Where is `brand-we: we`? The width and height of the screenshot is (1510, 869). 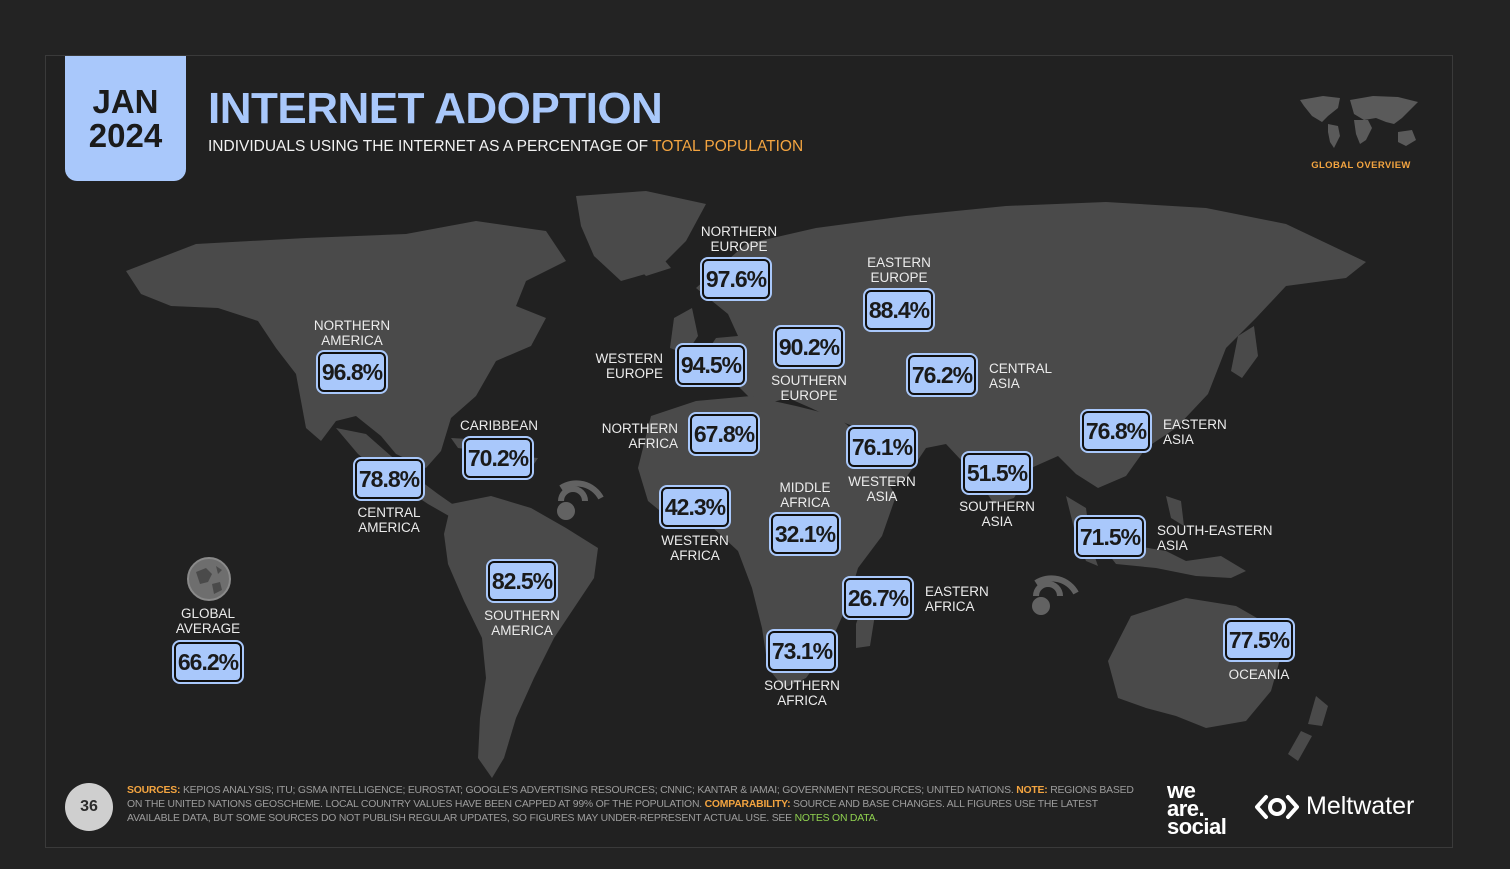
brand-we: we is located at coordinates (1181, 790).